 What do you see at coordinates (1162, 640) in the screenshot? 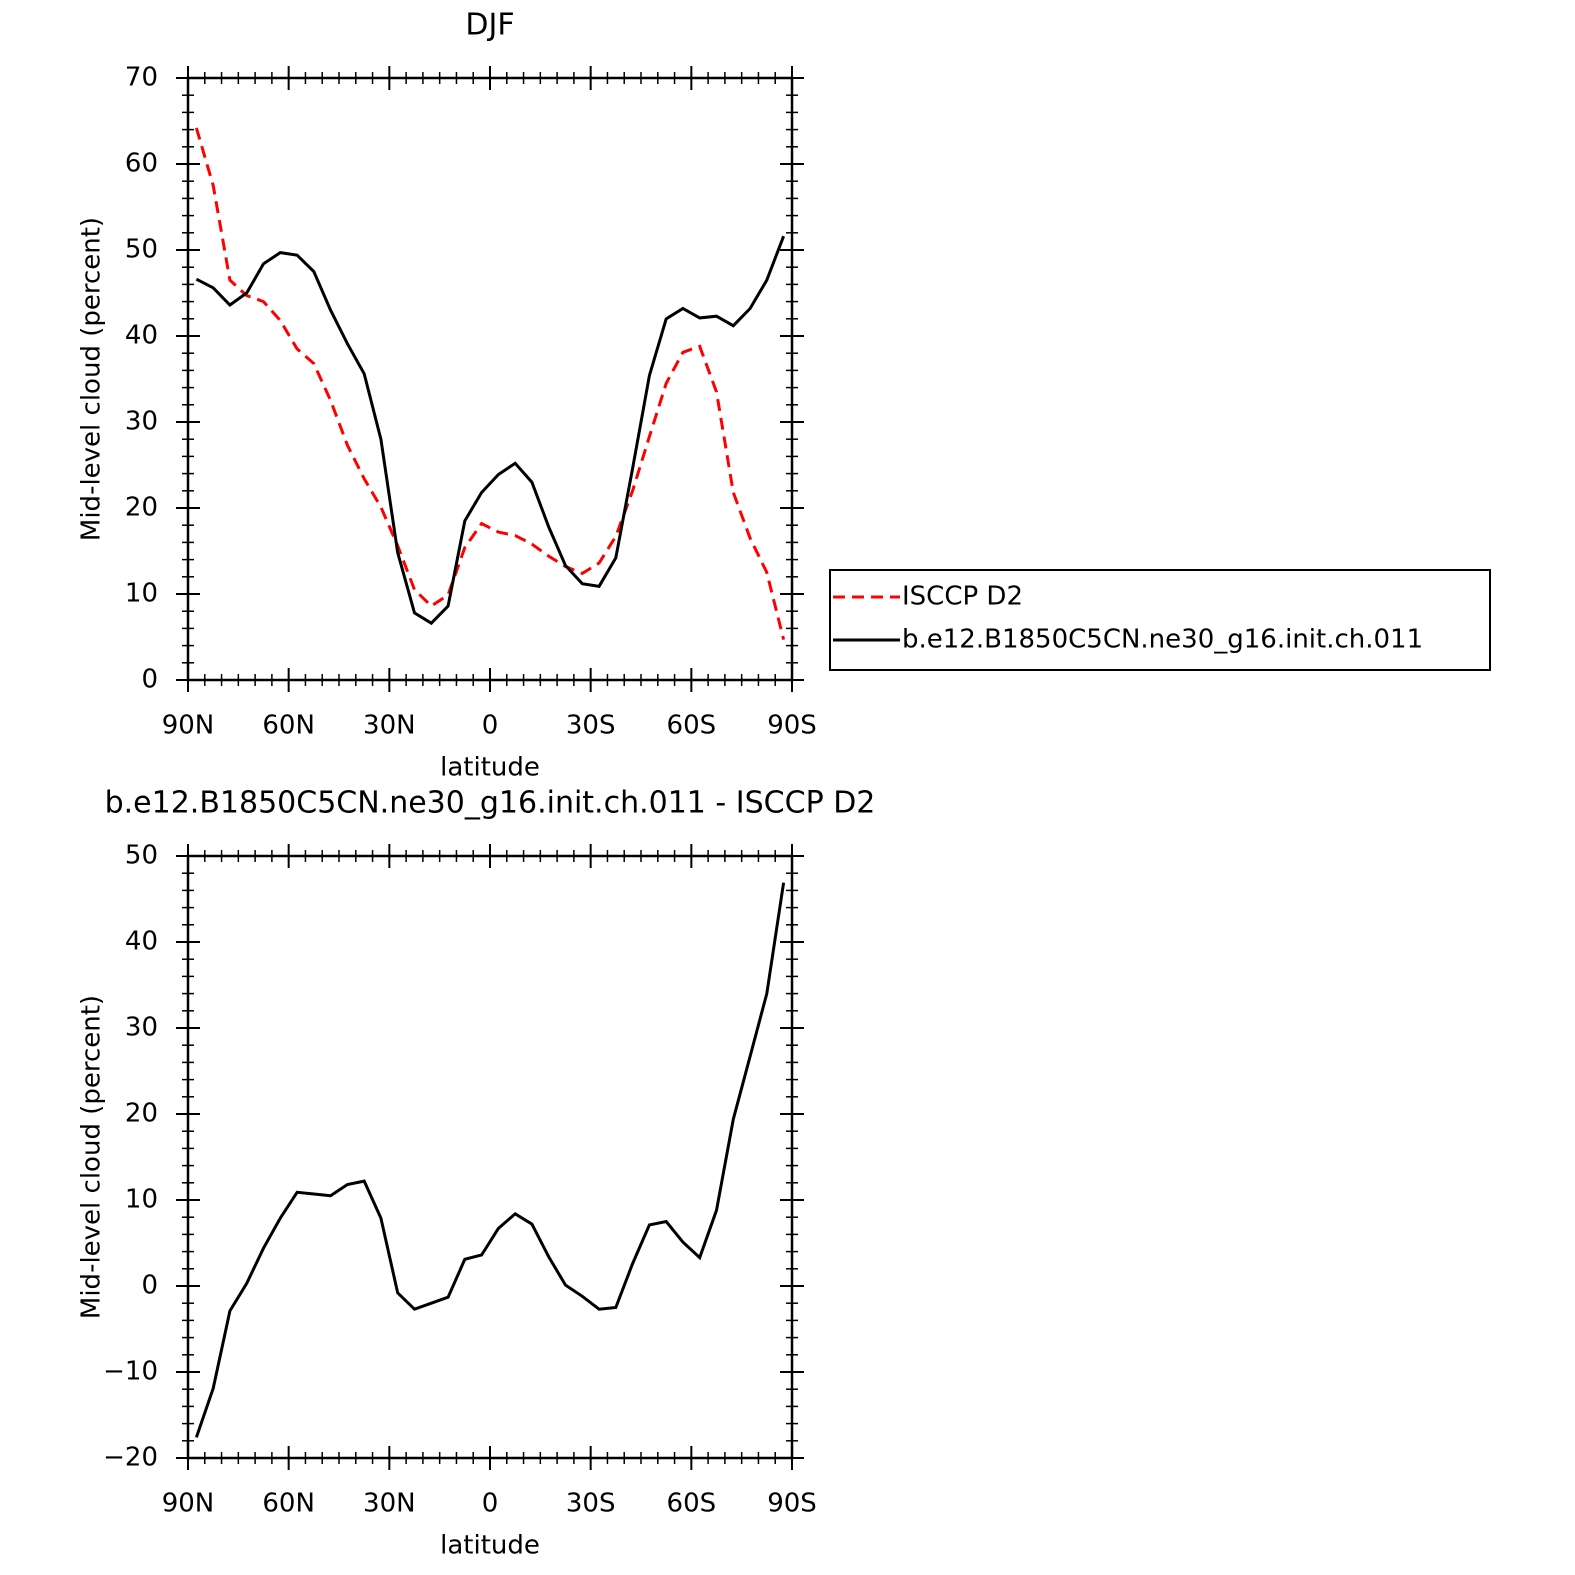
I see `legend-label: b.e12.B1850C5CN.ne30_g16.init.ch.011` at bounding box center [1162, 640].